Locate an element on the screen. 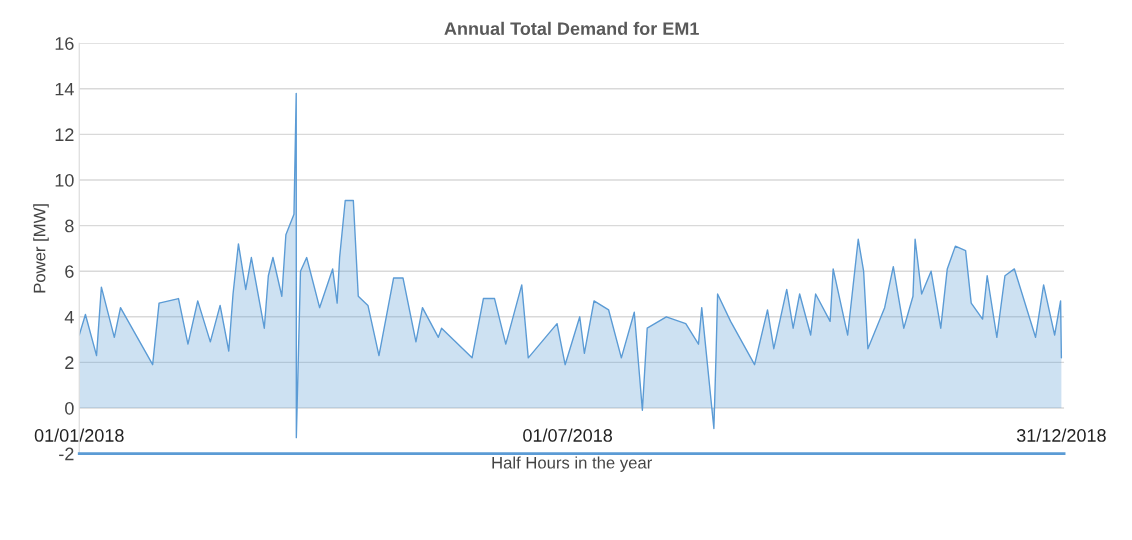  y-tick-label: 2 is located at coordinates (69, 362).